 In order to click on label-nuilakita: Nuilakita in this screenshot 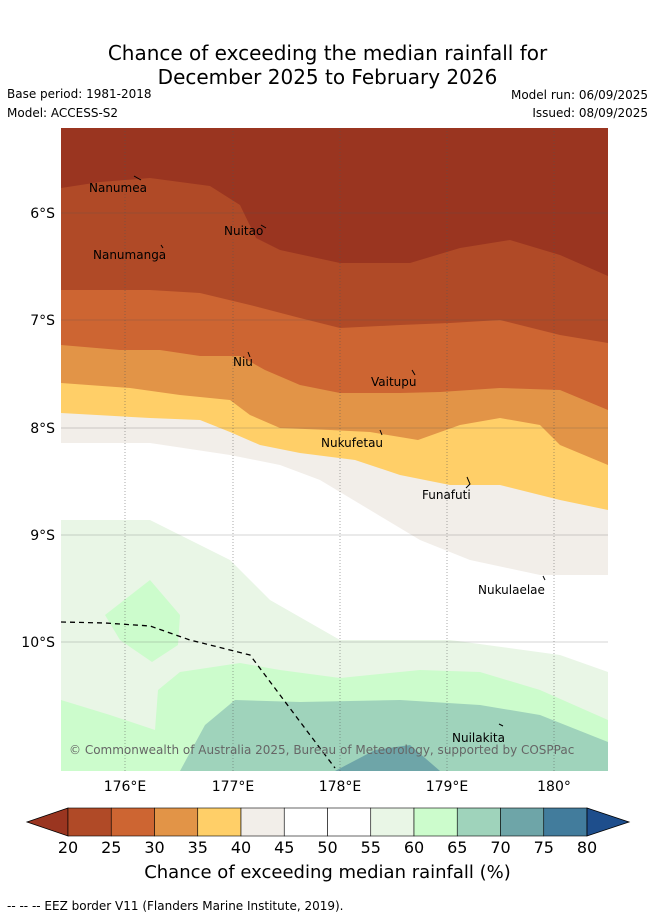, I will do `click(478, 738)`.